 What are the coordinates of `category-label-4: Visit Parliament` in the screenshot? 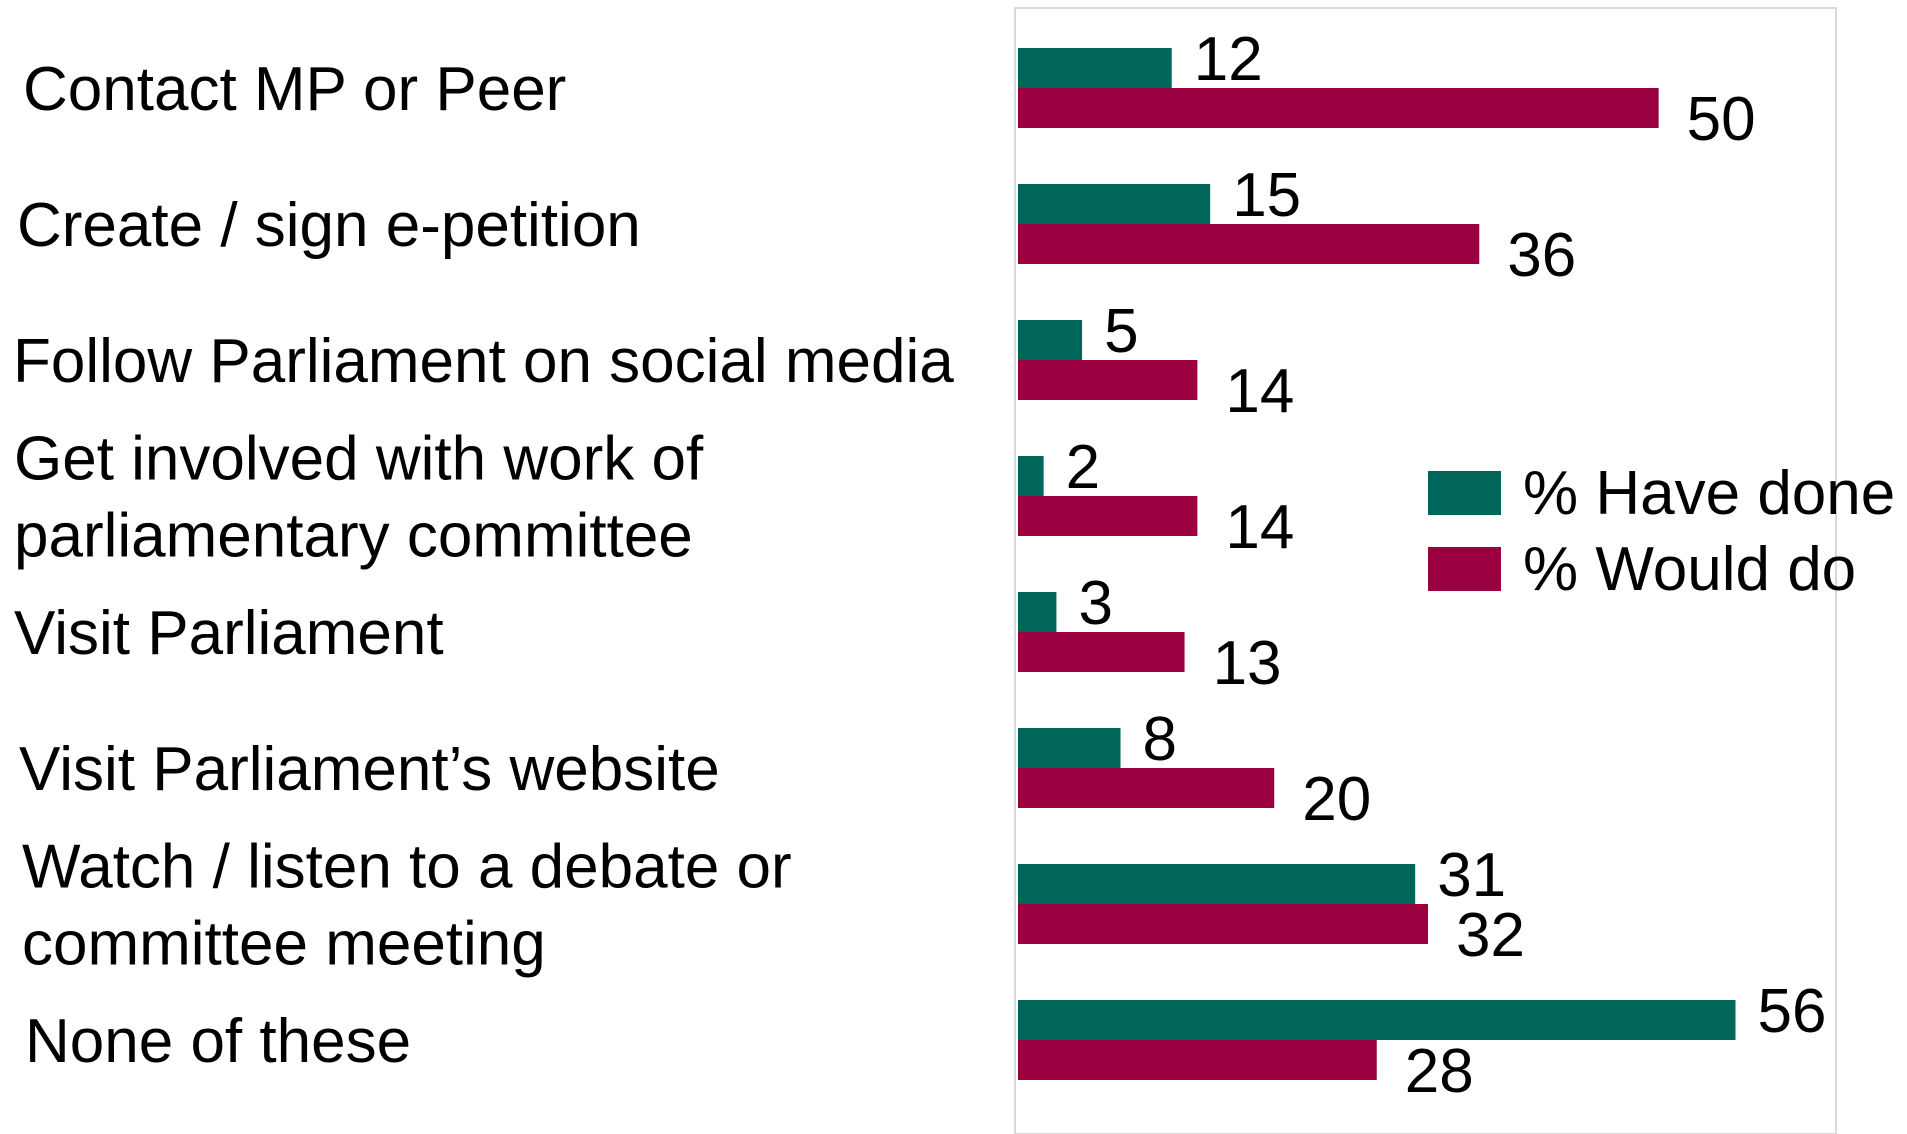 It's located at (229, 633).